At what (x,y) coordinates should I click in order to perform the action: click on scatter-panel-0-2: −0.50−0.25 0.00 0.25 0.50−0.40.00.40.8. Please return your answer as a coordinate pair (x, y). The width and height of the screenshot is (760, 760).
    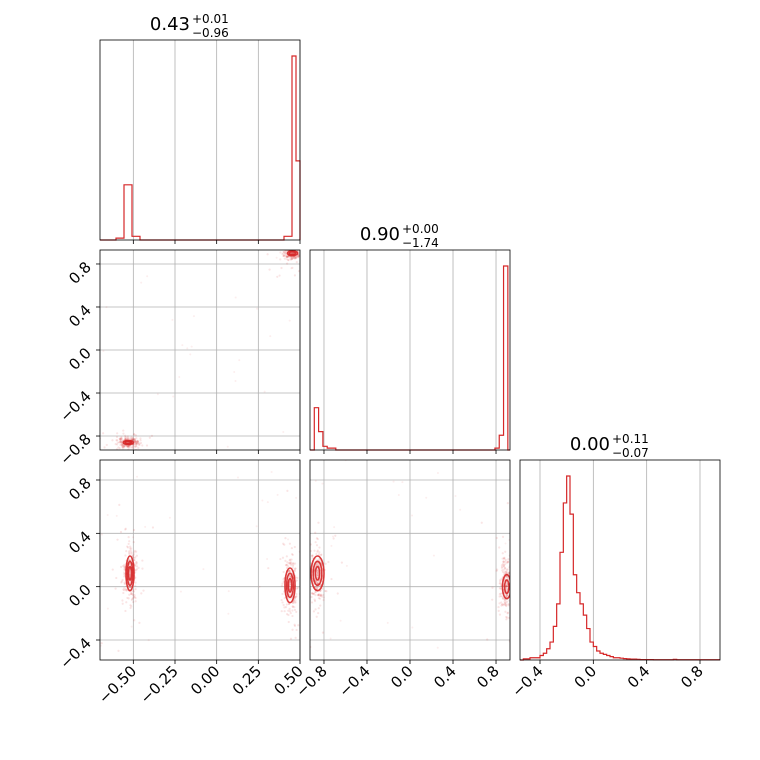
    Looking at the image, I should click on (181, 583).